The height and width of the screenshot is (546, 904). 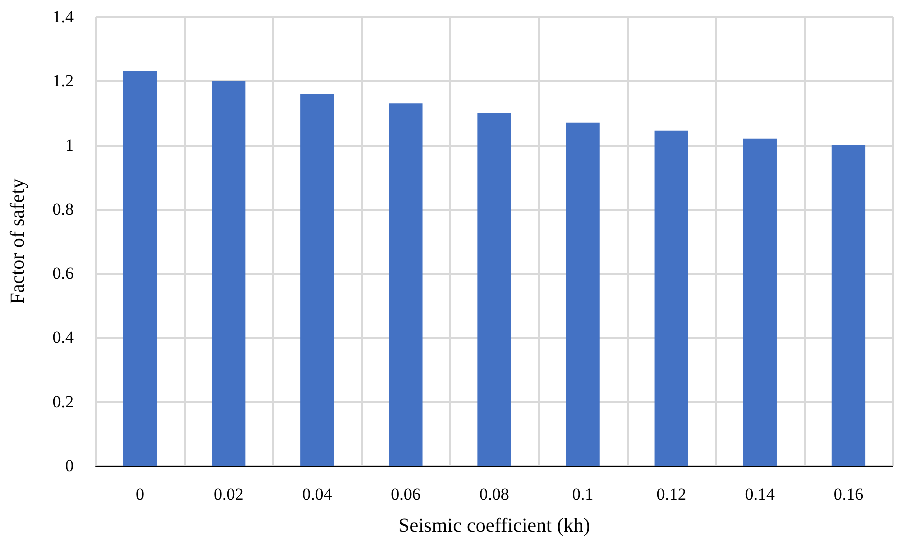 I want to click on y-tick-label: 1, so click(x=70, y=145).